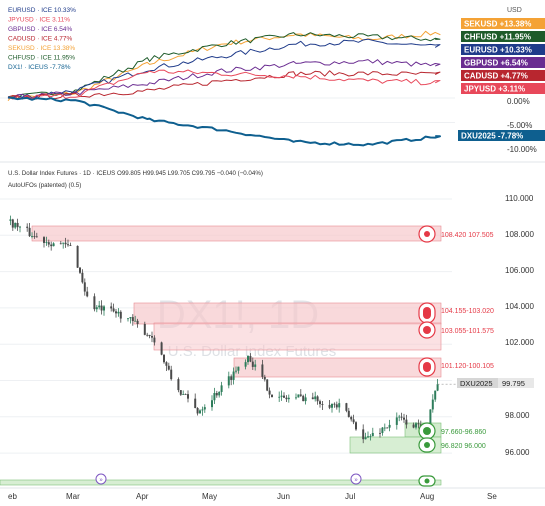 Image resolution: width=545 pixels, height=506 pixels. What do you see at coordinates (503, 62) in the screenshot?
I see `tag-gbpusd: GBPUSD +6.54%` at bounding box center [503, 62].